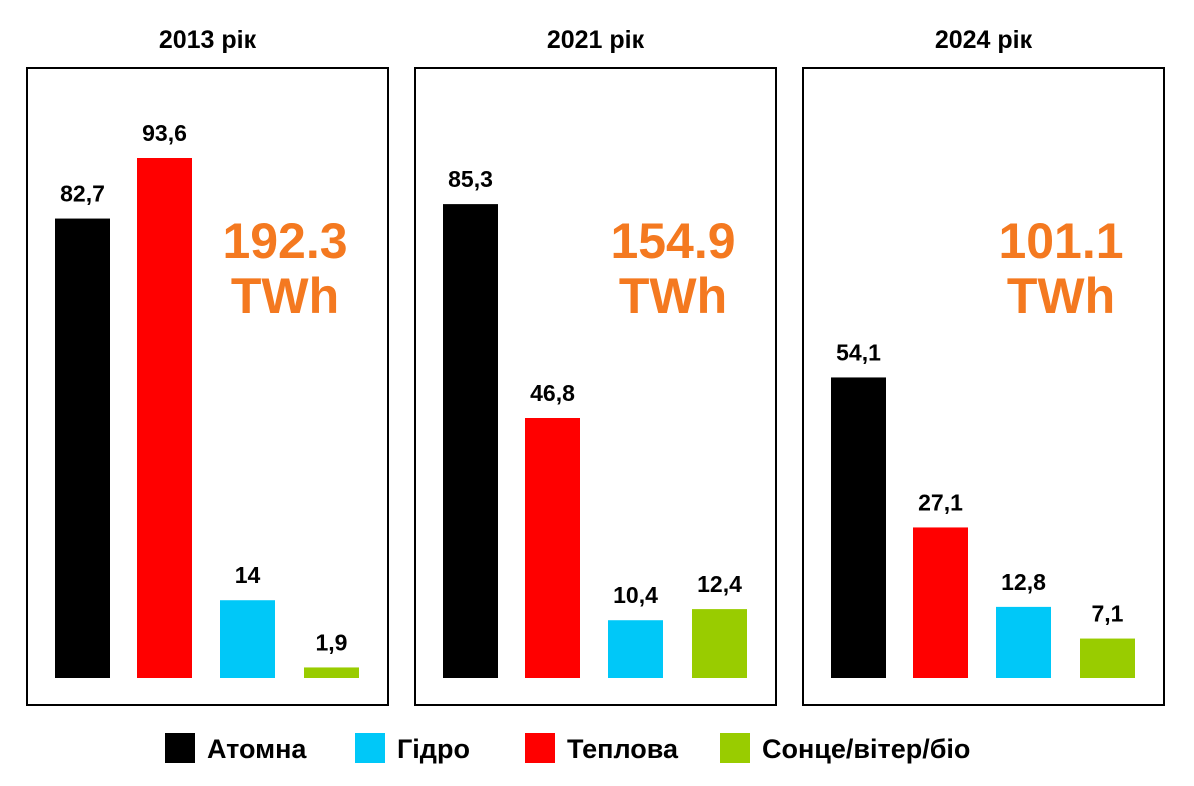  Describe the element at coordinates (635, 595) in the screenshot. I see `data-label: 10,4` at that location.